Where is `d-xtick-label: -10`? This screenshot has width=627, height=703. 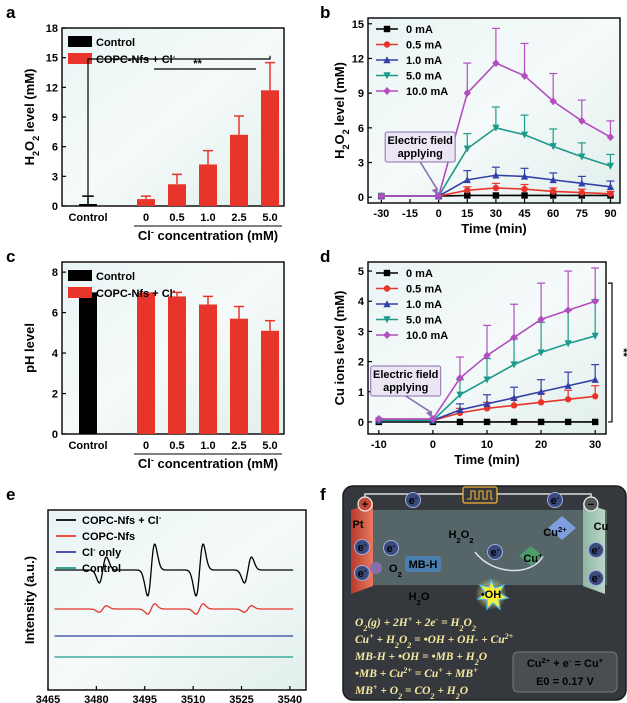 d-xtick-label: -10 is located at coordinates (379, 445).